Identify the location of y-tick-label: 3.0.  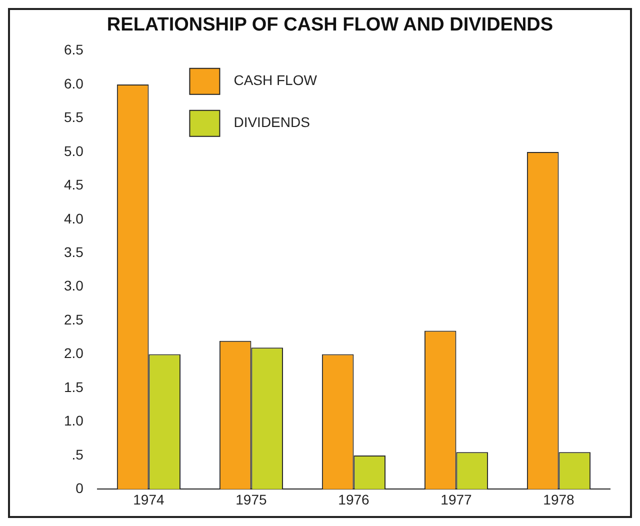
(74, 286).